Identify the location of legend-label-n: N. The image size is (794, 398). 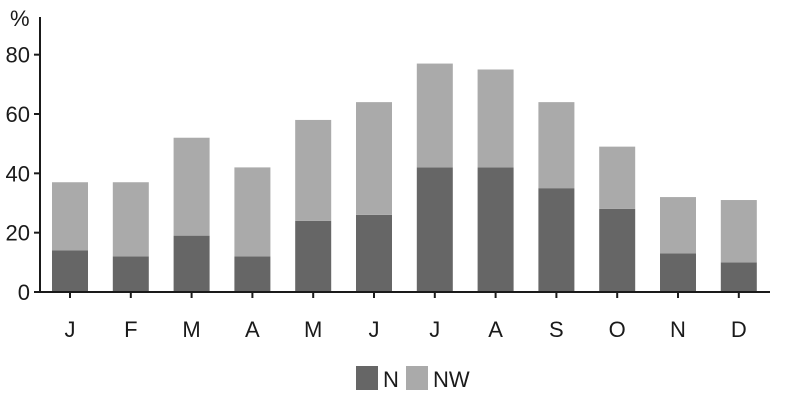
(391, 379).